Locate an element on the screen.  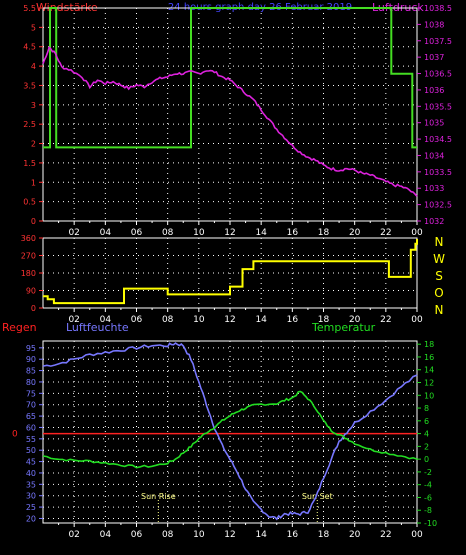
left-axis-label: 45 is located at coordinates (31, 462).